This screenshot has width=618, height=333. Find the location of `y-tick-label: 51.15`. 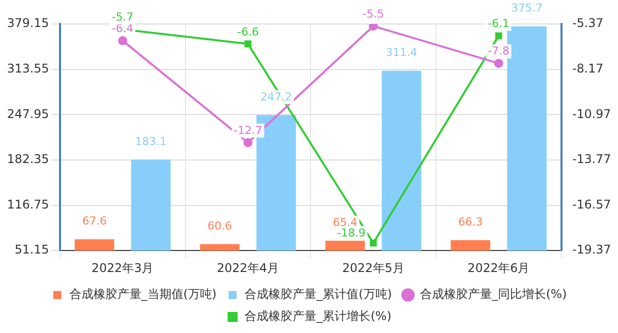

y-tick-label: 51.15 is located at coordinates (31, 249).